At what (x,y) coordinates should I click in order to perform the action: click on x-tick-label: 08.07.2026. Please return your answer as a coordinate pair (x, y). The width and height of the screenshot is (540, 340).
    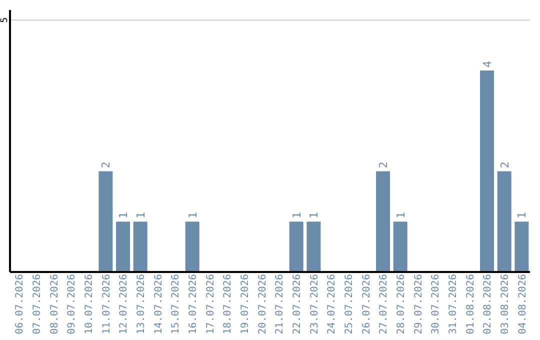
    Looking at the image, I should click on (54, 304).